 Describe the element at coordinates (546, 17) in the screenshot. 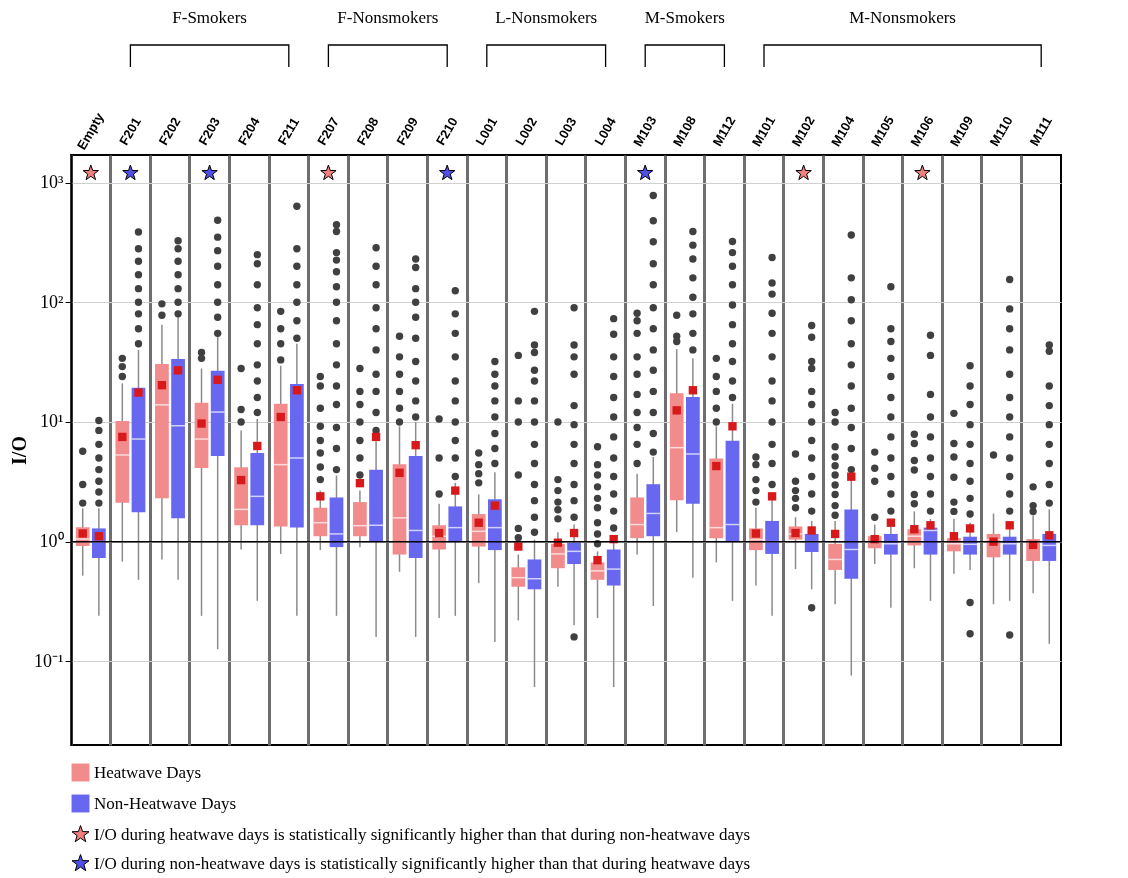

I see `text: L-Nonsmokers` at that location.